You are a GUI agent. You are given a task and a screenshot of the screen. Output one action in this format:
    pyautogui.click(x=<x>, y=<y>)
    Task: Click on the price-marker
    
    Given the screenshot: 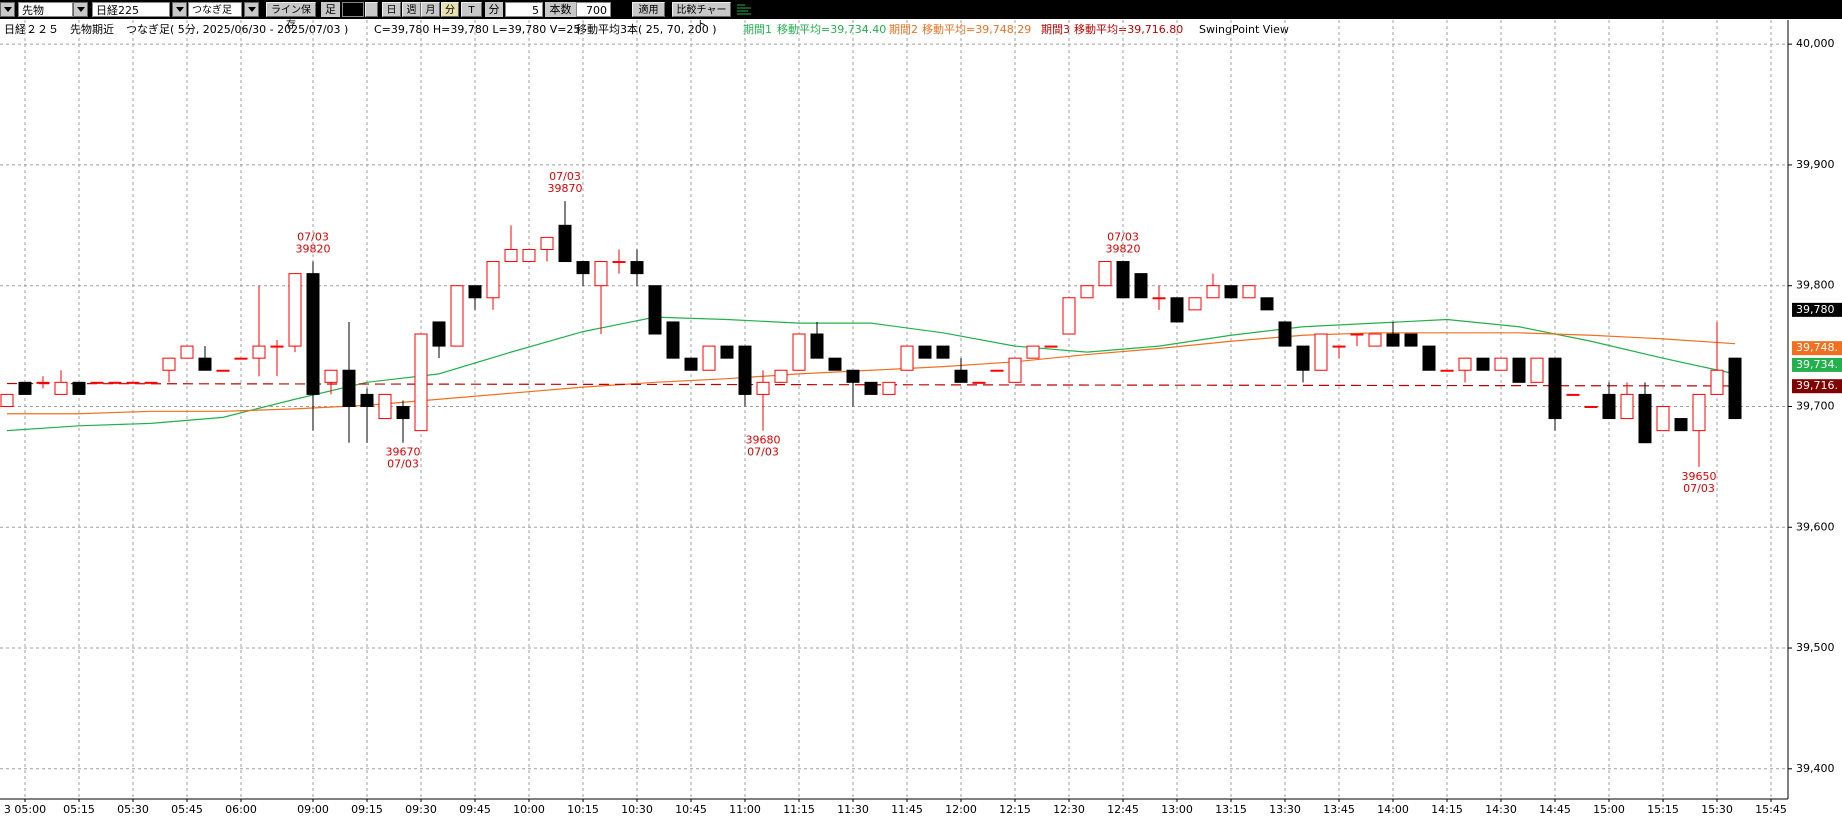 What is the action you would take?
    pyautogui.click(x=1817, y=348)
    